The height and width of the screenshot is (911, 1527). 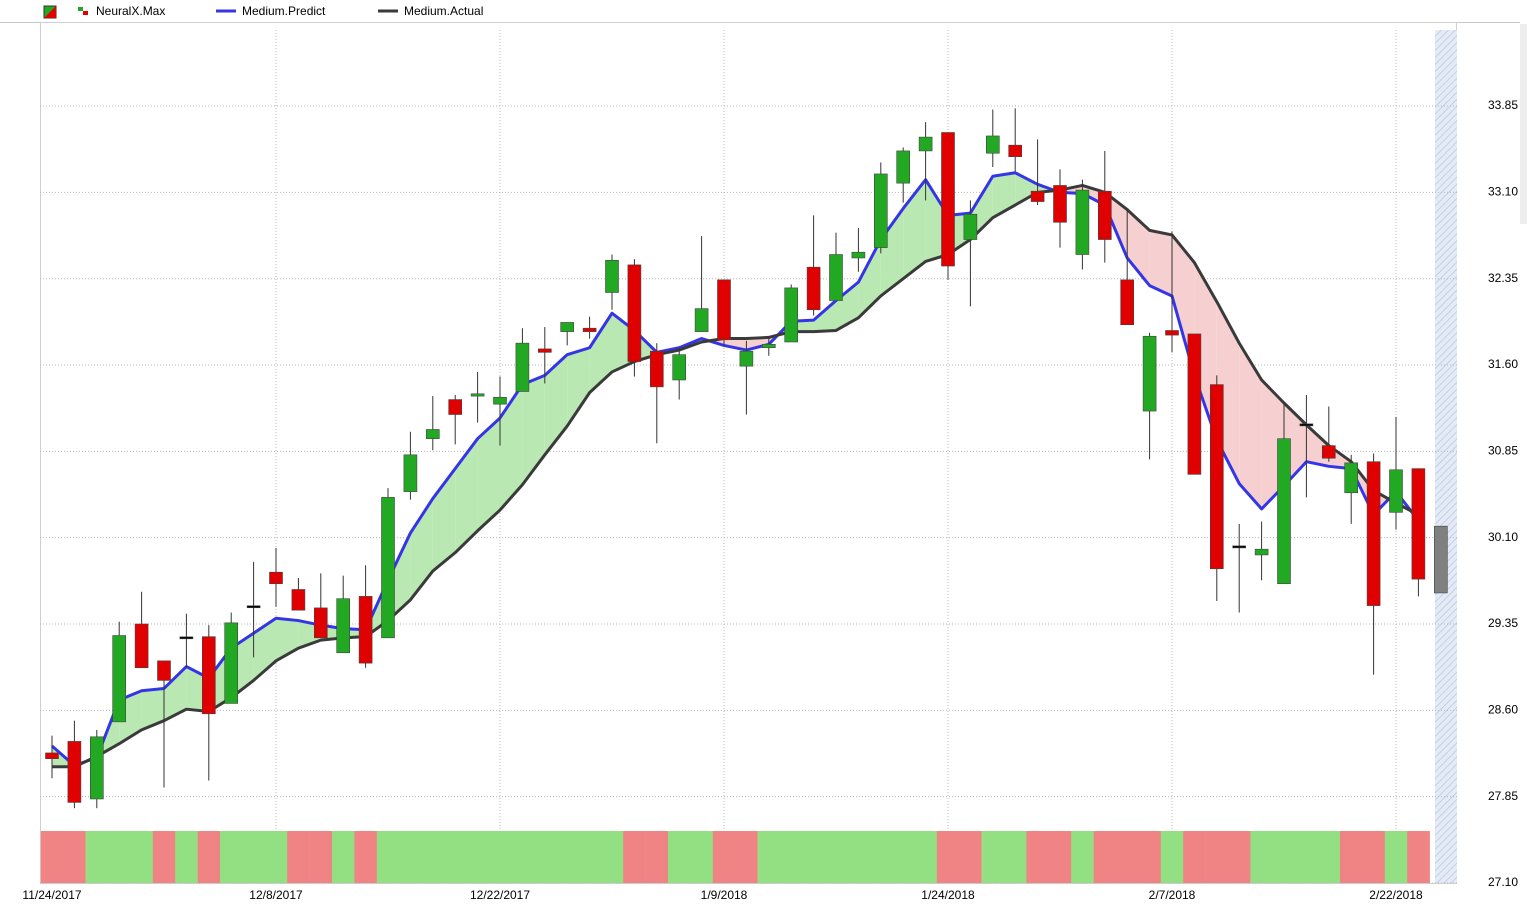 What do you see at coordinates (1503, 796) in the screenshot?
I see `y-tick-label: 27.85` at bounding box center [1503, 796].